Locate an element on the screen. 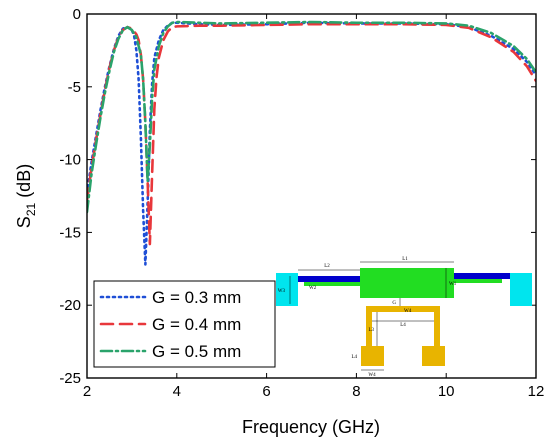  x-tick-label-2: 6 is located at coordinates (266, 391).